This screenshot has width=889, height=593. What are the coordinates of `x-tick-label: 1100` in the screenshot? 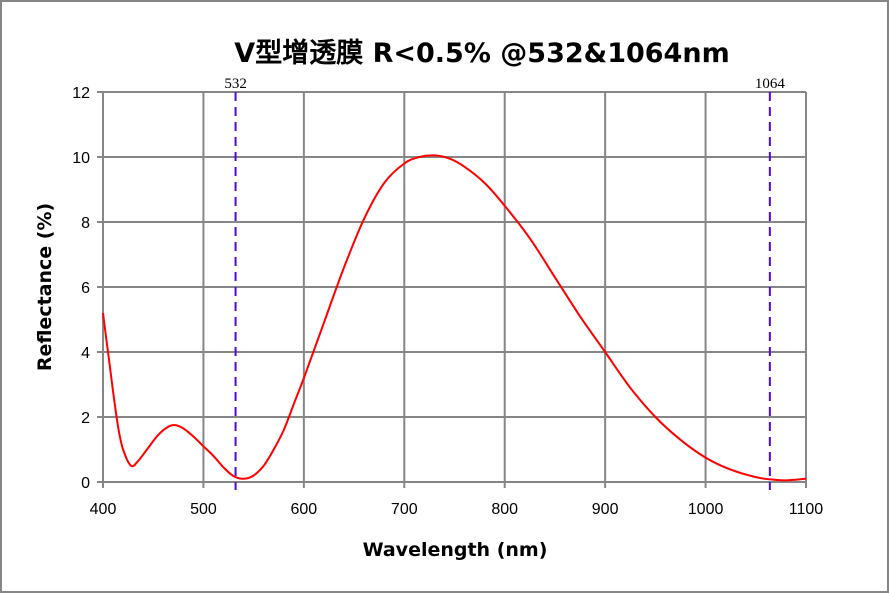 It's located at (806, 509).